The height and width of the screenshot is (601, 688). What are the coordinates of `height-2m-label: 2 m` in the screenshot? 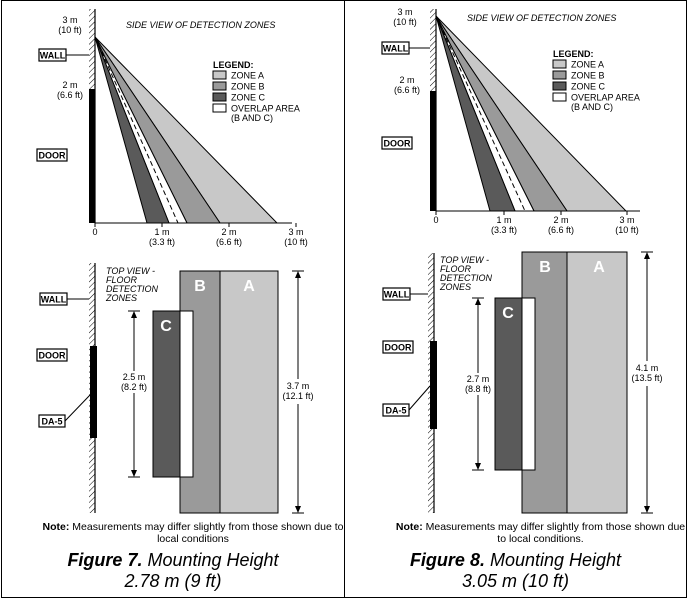 It's located at (406, 80).